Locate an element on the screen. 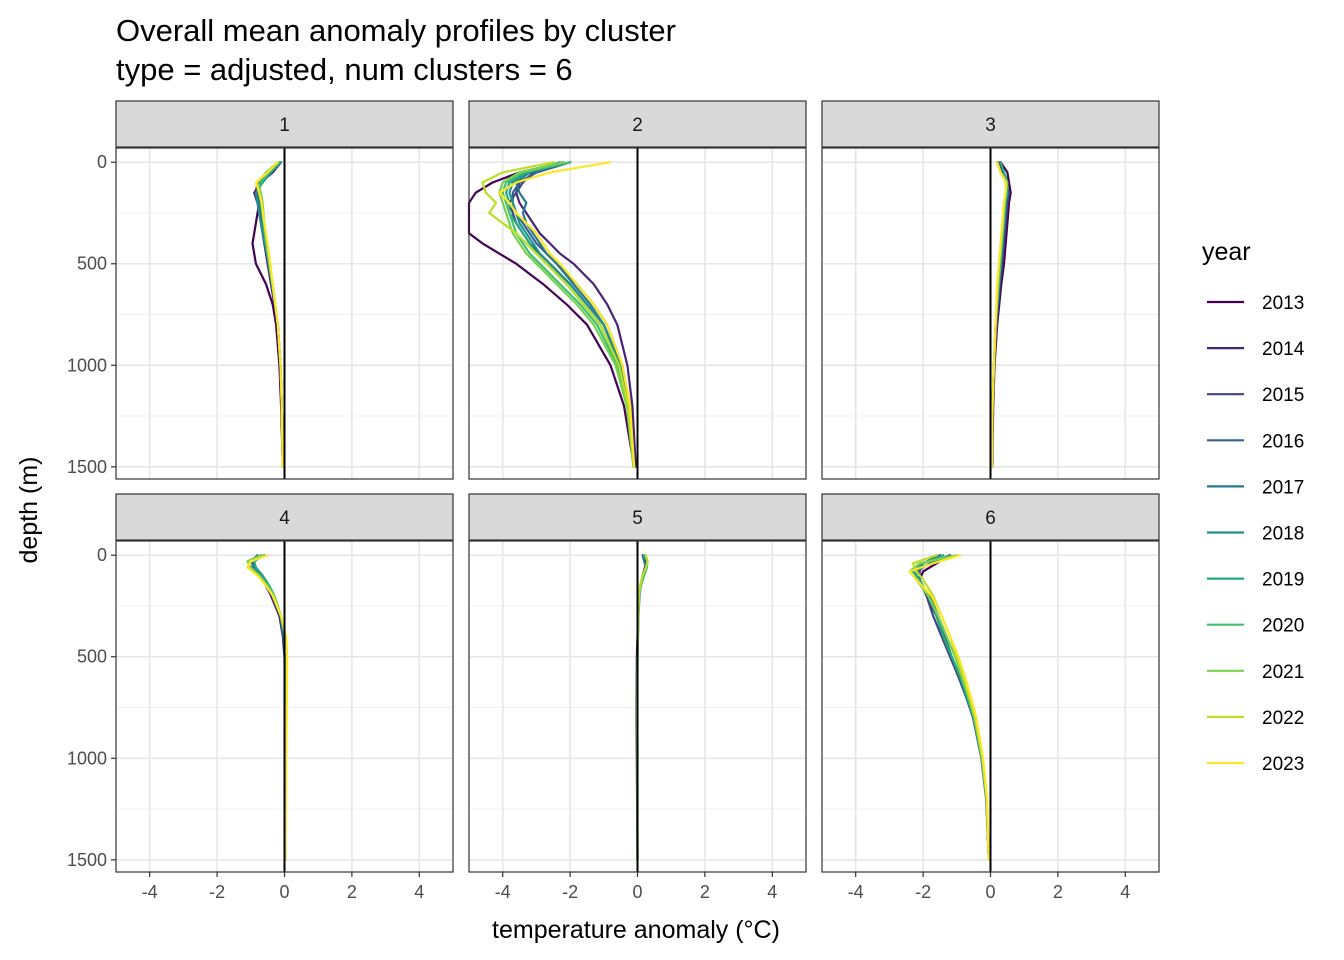  facet-strip-label: 6 is located at coordinates (990, 518).